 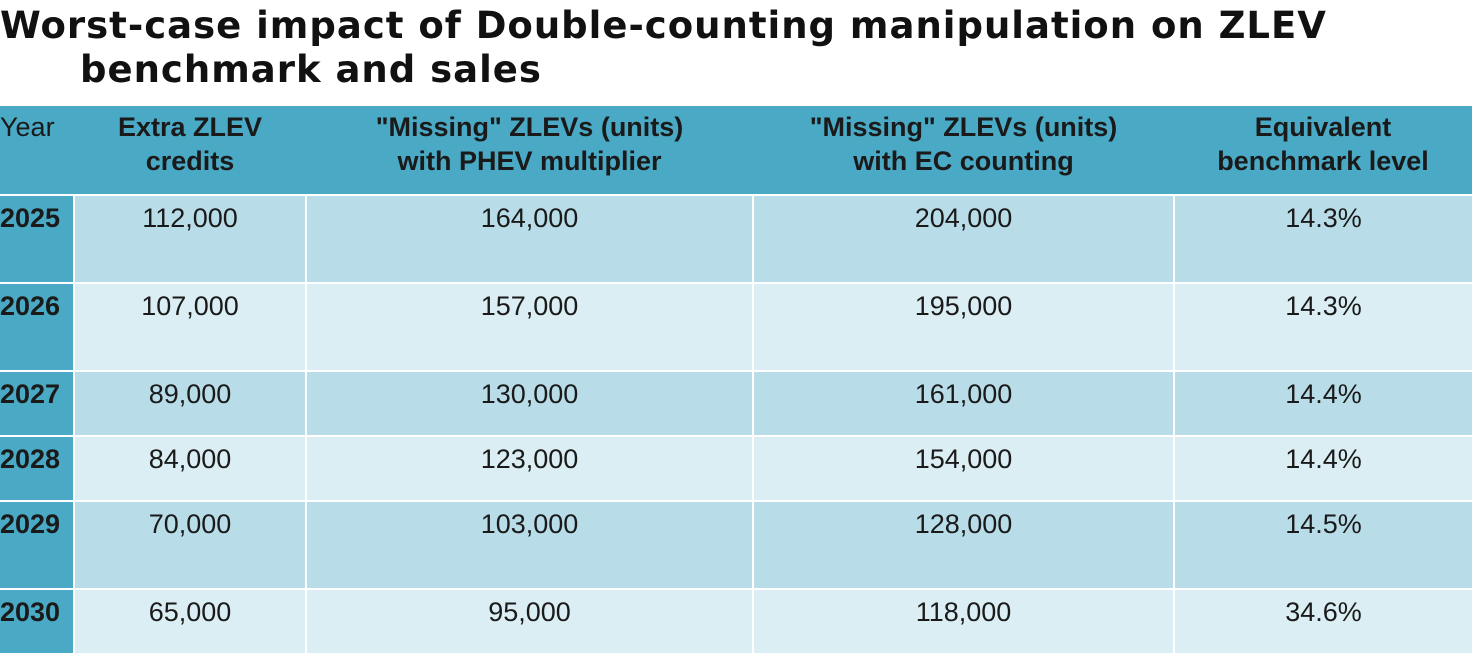 I want to click on cell-year: 2028, so click(x=37, y=469).